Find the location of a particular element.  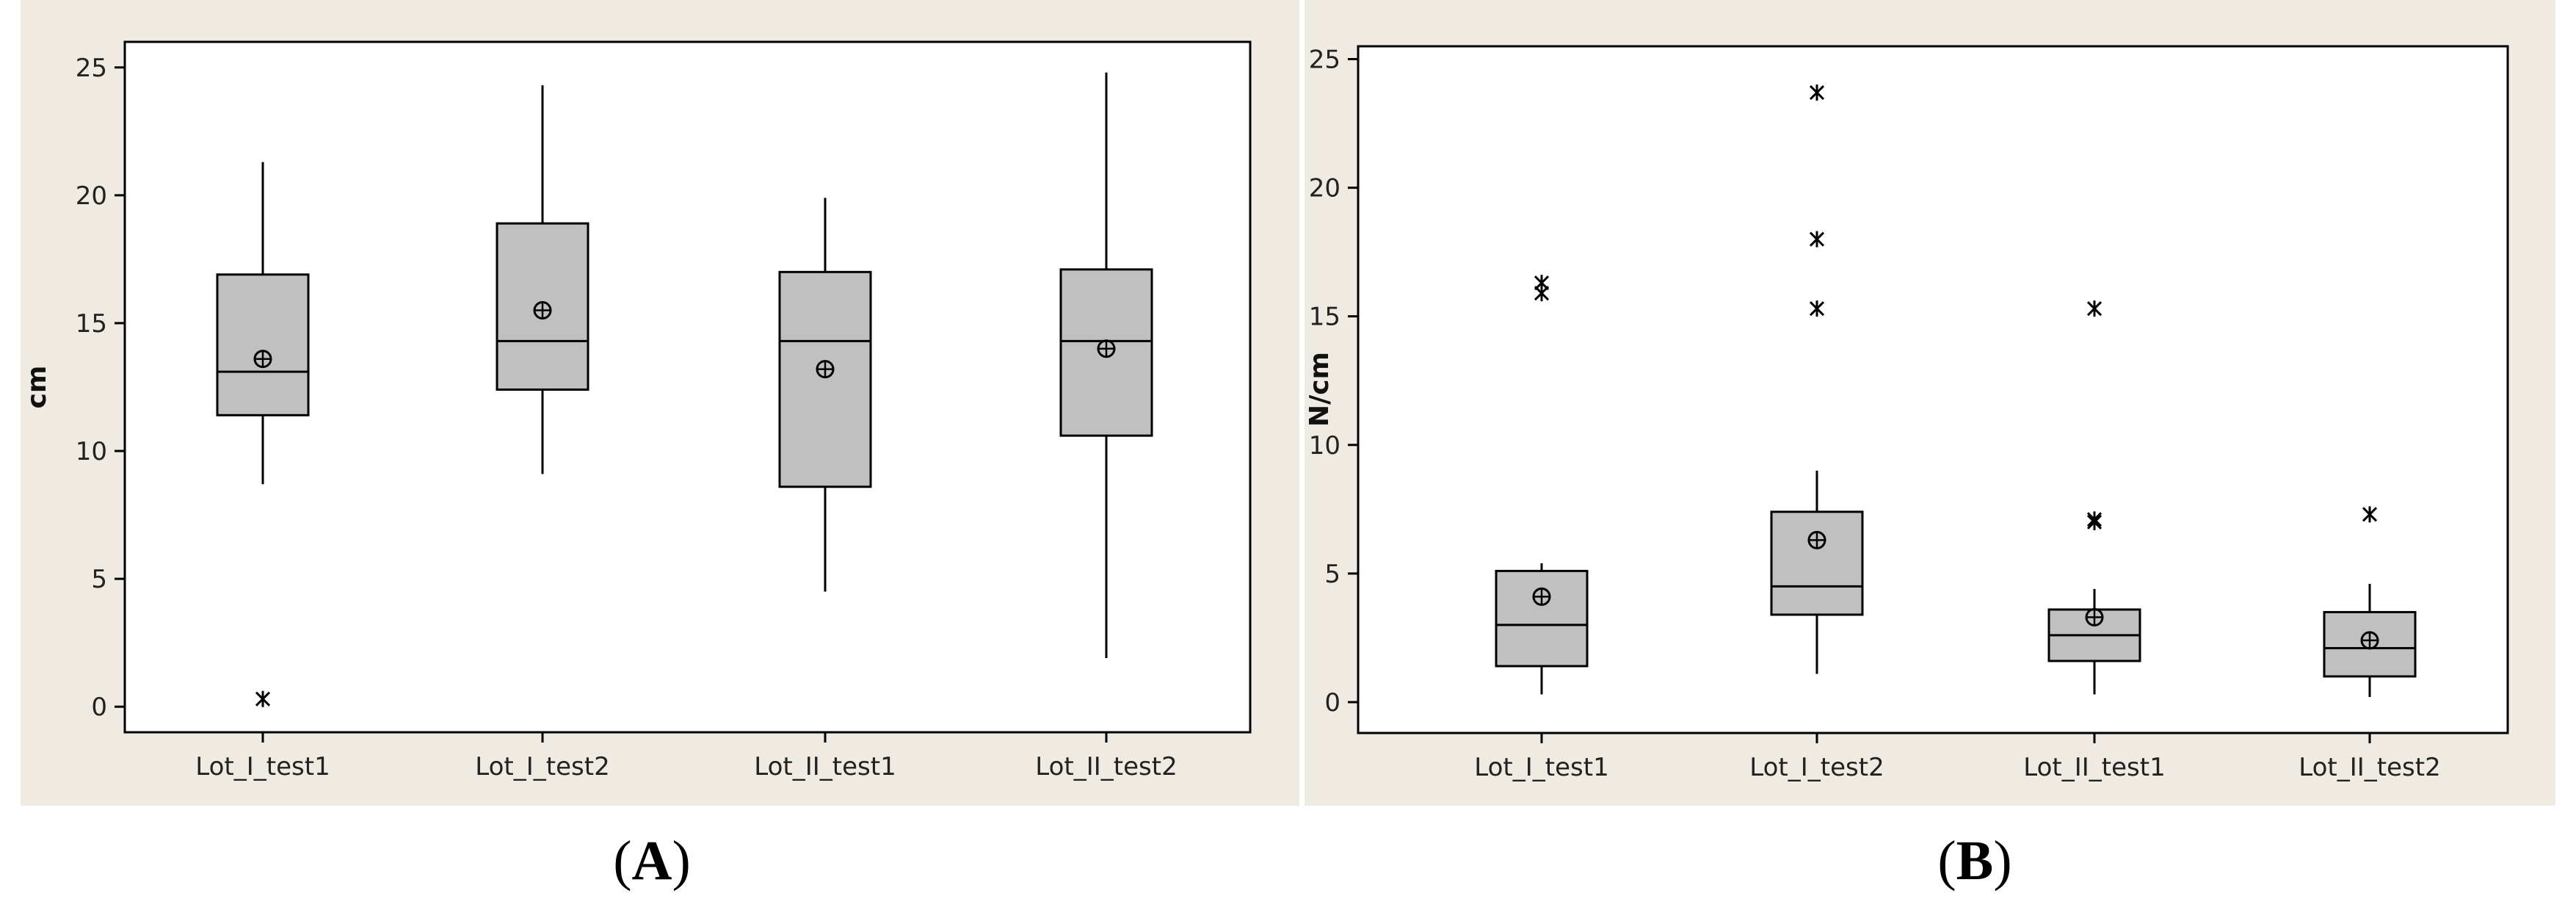

panel-a-label-close: ) is located at coordinates (681, 861).